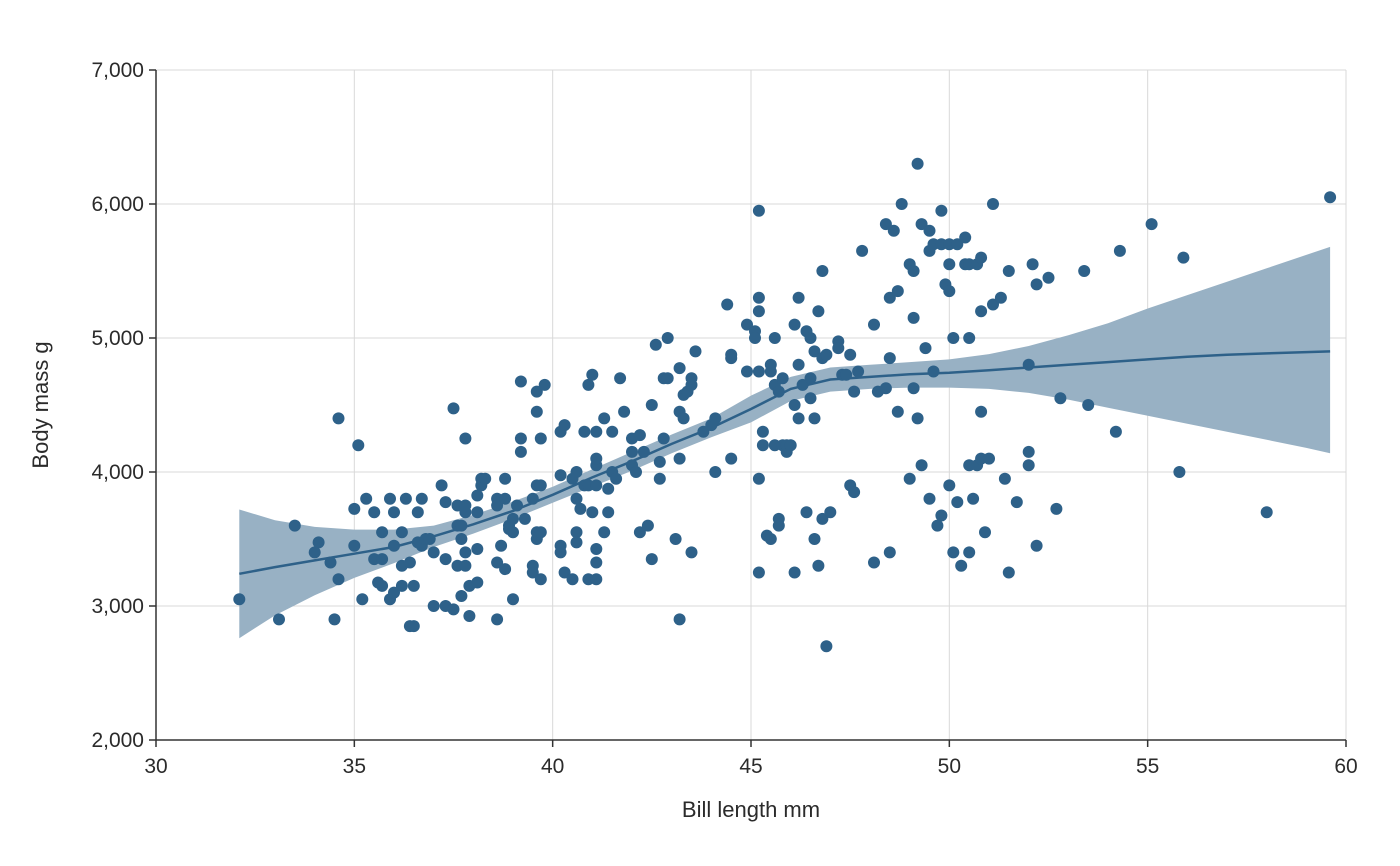 This screenshot has height=866, width=1400. What do you see at coordinates (117, 70) in the screenshot?
I see `y-tick-label: 7,000` at bounding box center [117, 70].